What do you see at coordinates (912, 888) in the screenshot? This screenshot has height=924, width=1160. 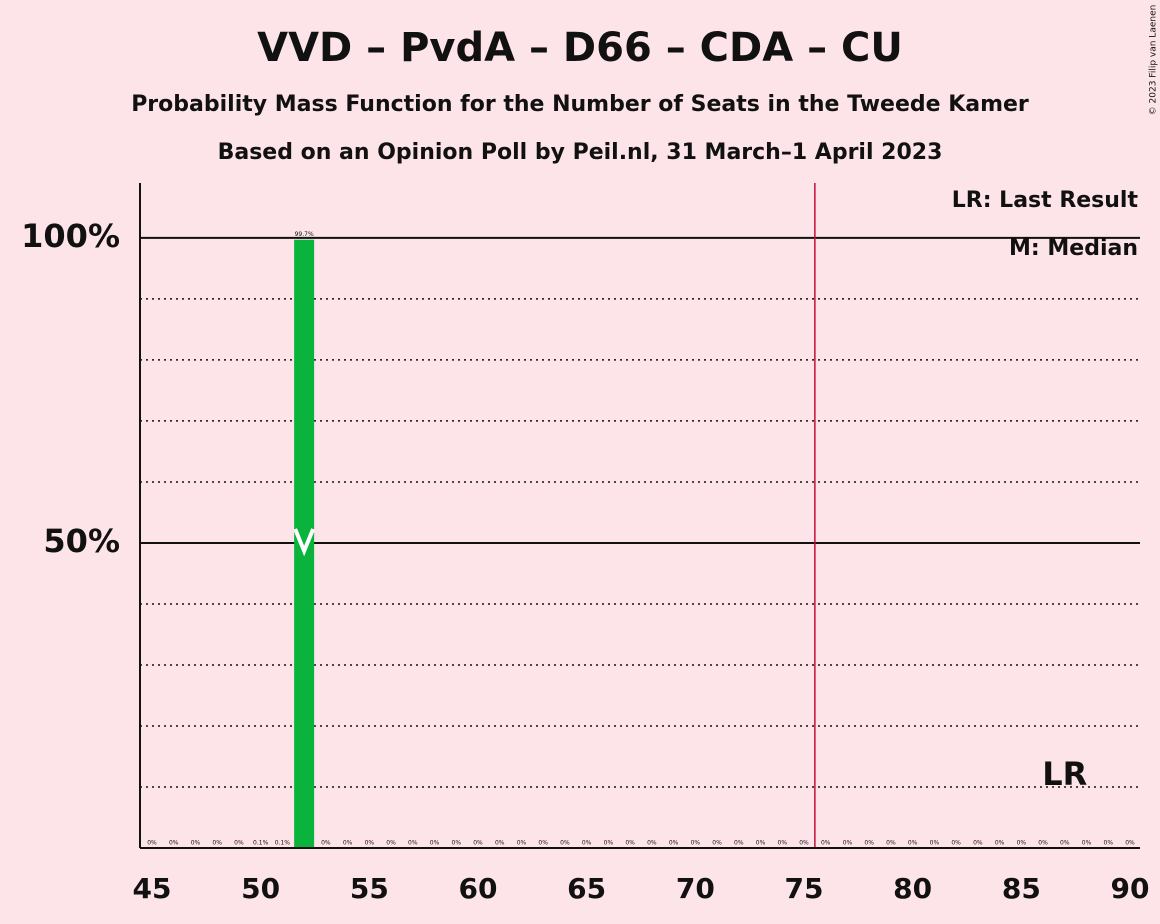 I see `x-tick-label: 80` at bounding box center [912, 888].